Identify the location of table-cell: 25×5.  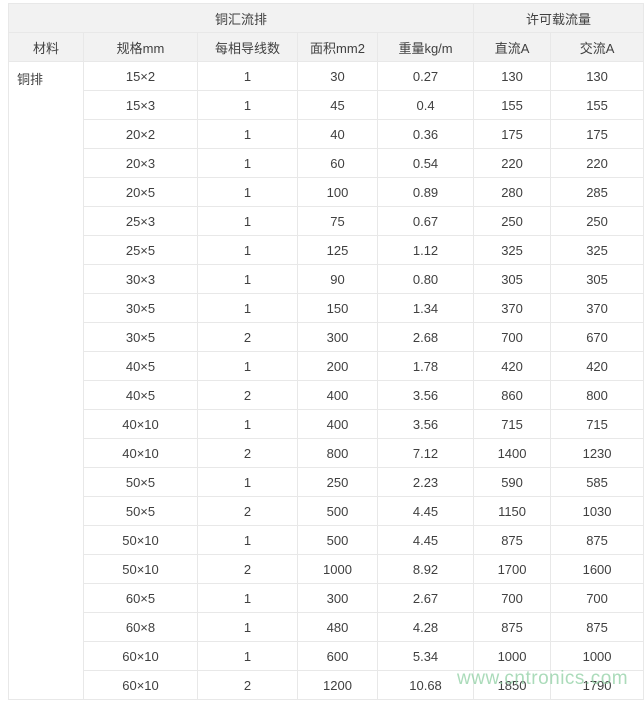
(140, 250).